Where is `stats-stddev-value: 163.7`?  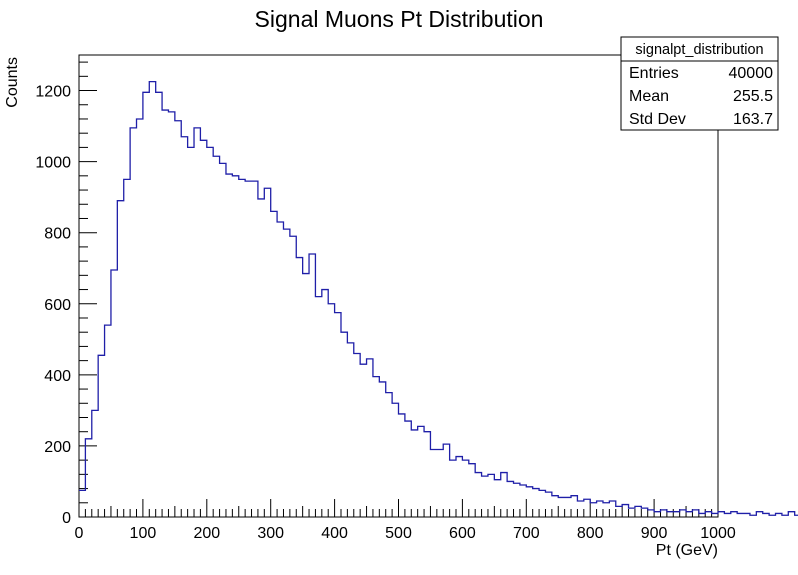 stats-stddev-value: 163.7 is located at coordinates (753, 119).